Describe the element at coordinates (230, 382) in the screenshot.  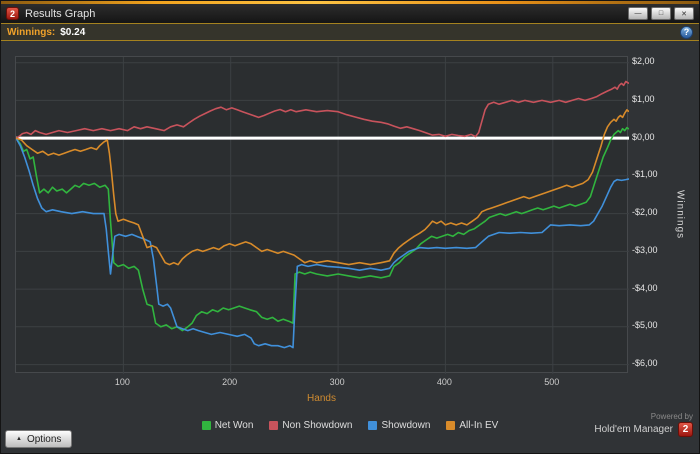
I see `x-tick-label: 200` at that location.